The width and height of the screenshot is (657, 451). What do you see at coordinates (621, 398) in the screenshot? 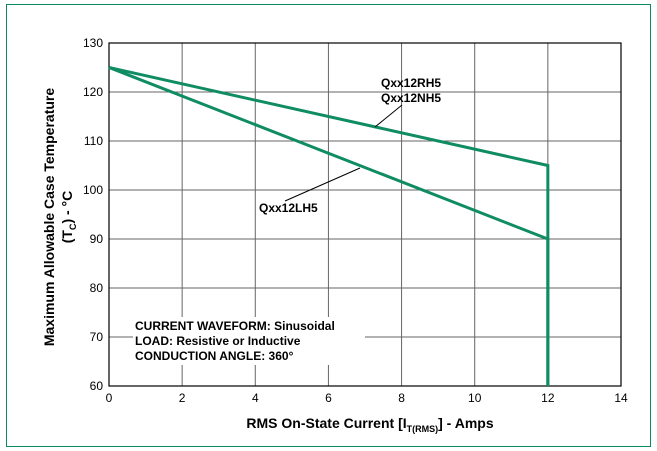
I see `x-tick-label: 14` at bounding box center [621, 398].